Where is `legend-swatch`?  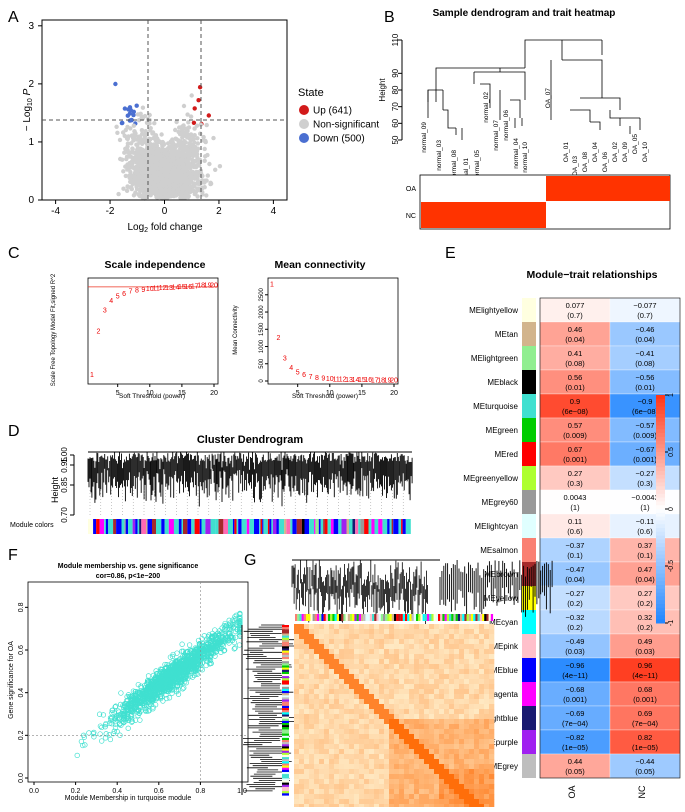 legend-swatch is located at coordinates (304, 110).